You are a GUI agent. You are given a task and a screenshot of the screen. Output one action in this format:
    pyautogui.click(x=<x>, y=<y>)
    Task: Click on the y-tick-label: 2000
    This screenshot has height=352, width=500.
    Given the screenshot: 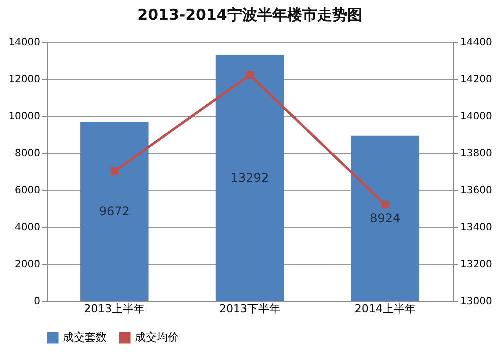 What is the action you would take?
    pyautogui.click(x=27, y=265)
    